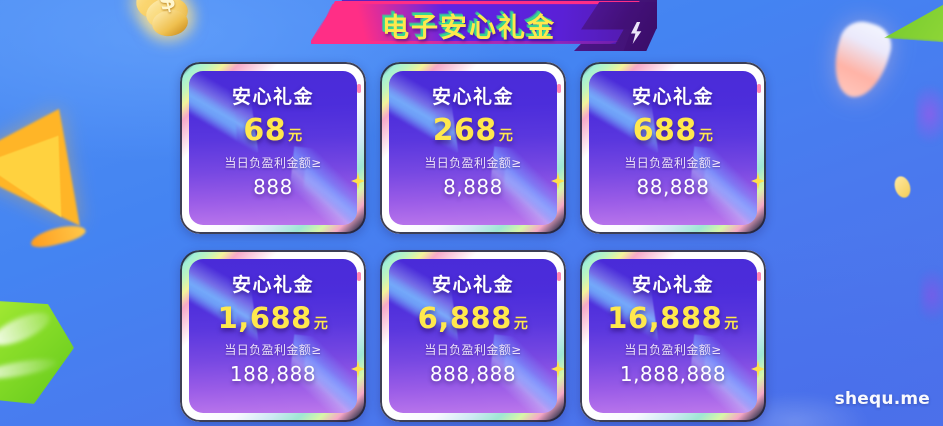  I want to click on gift-card-threshold: 888, so click(273, 187).